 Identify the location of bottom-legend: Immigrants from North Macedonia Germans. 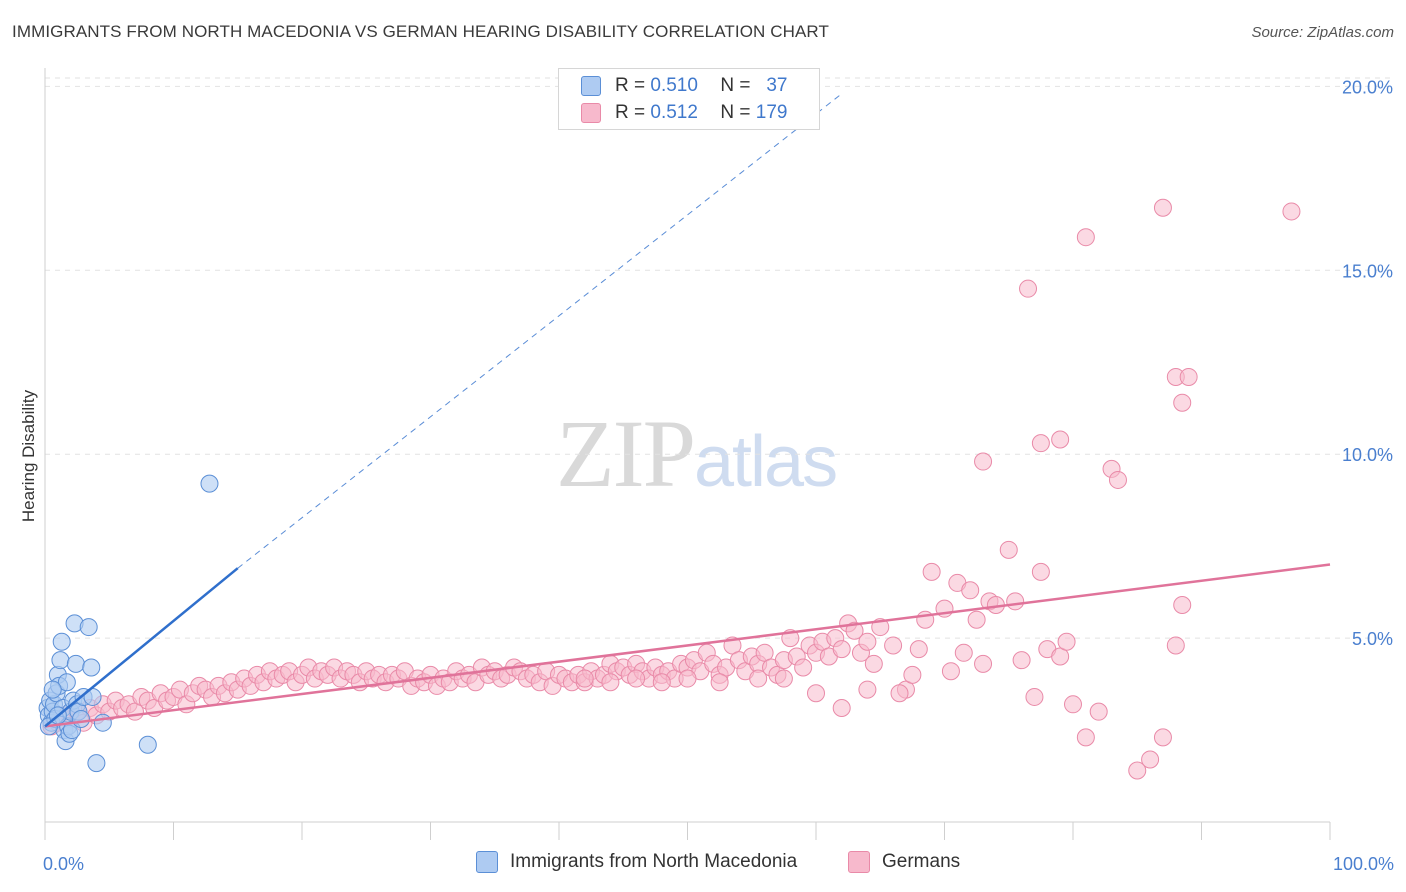
(703, 864).